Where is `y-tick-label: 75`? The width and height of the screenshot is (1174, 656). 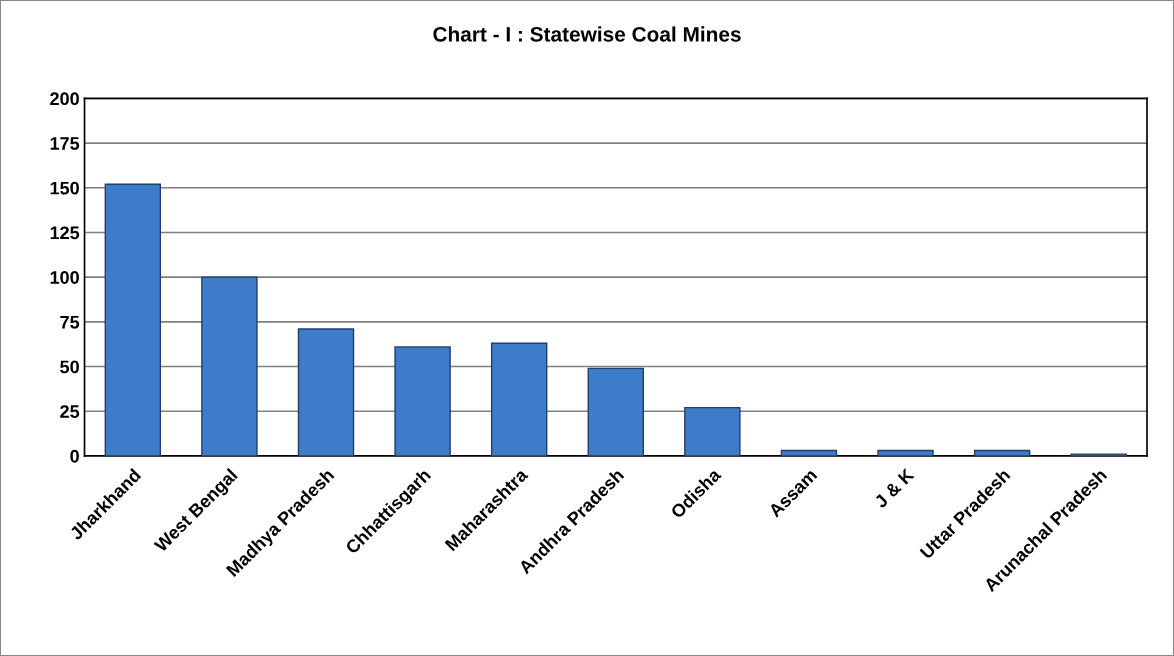 y-tick-label: 75 is located at coordinates (70, 322).